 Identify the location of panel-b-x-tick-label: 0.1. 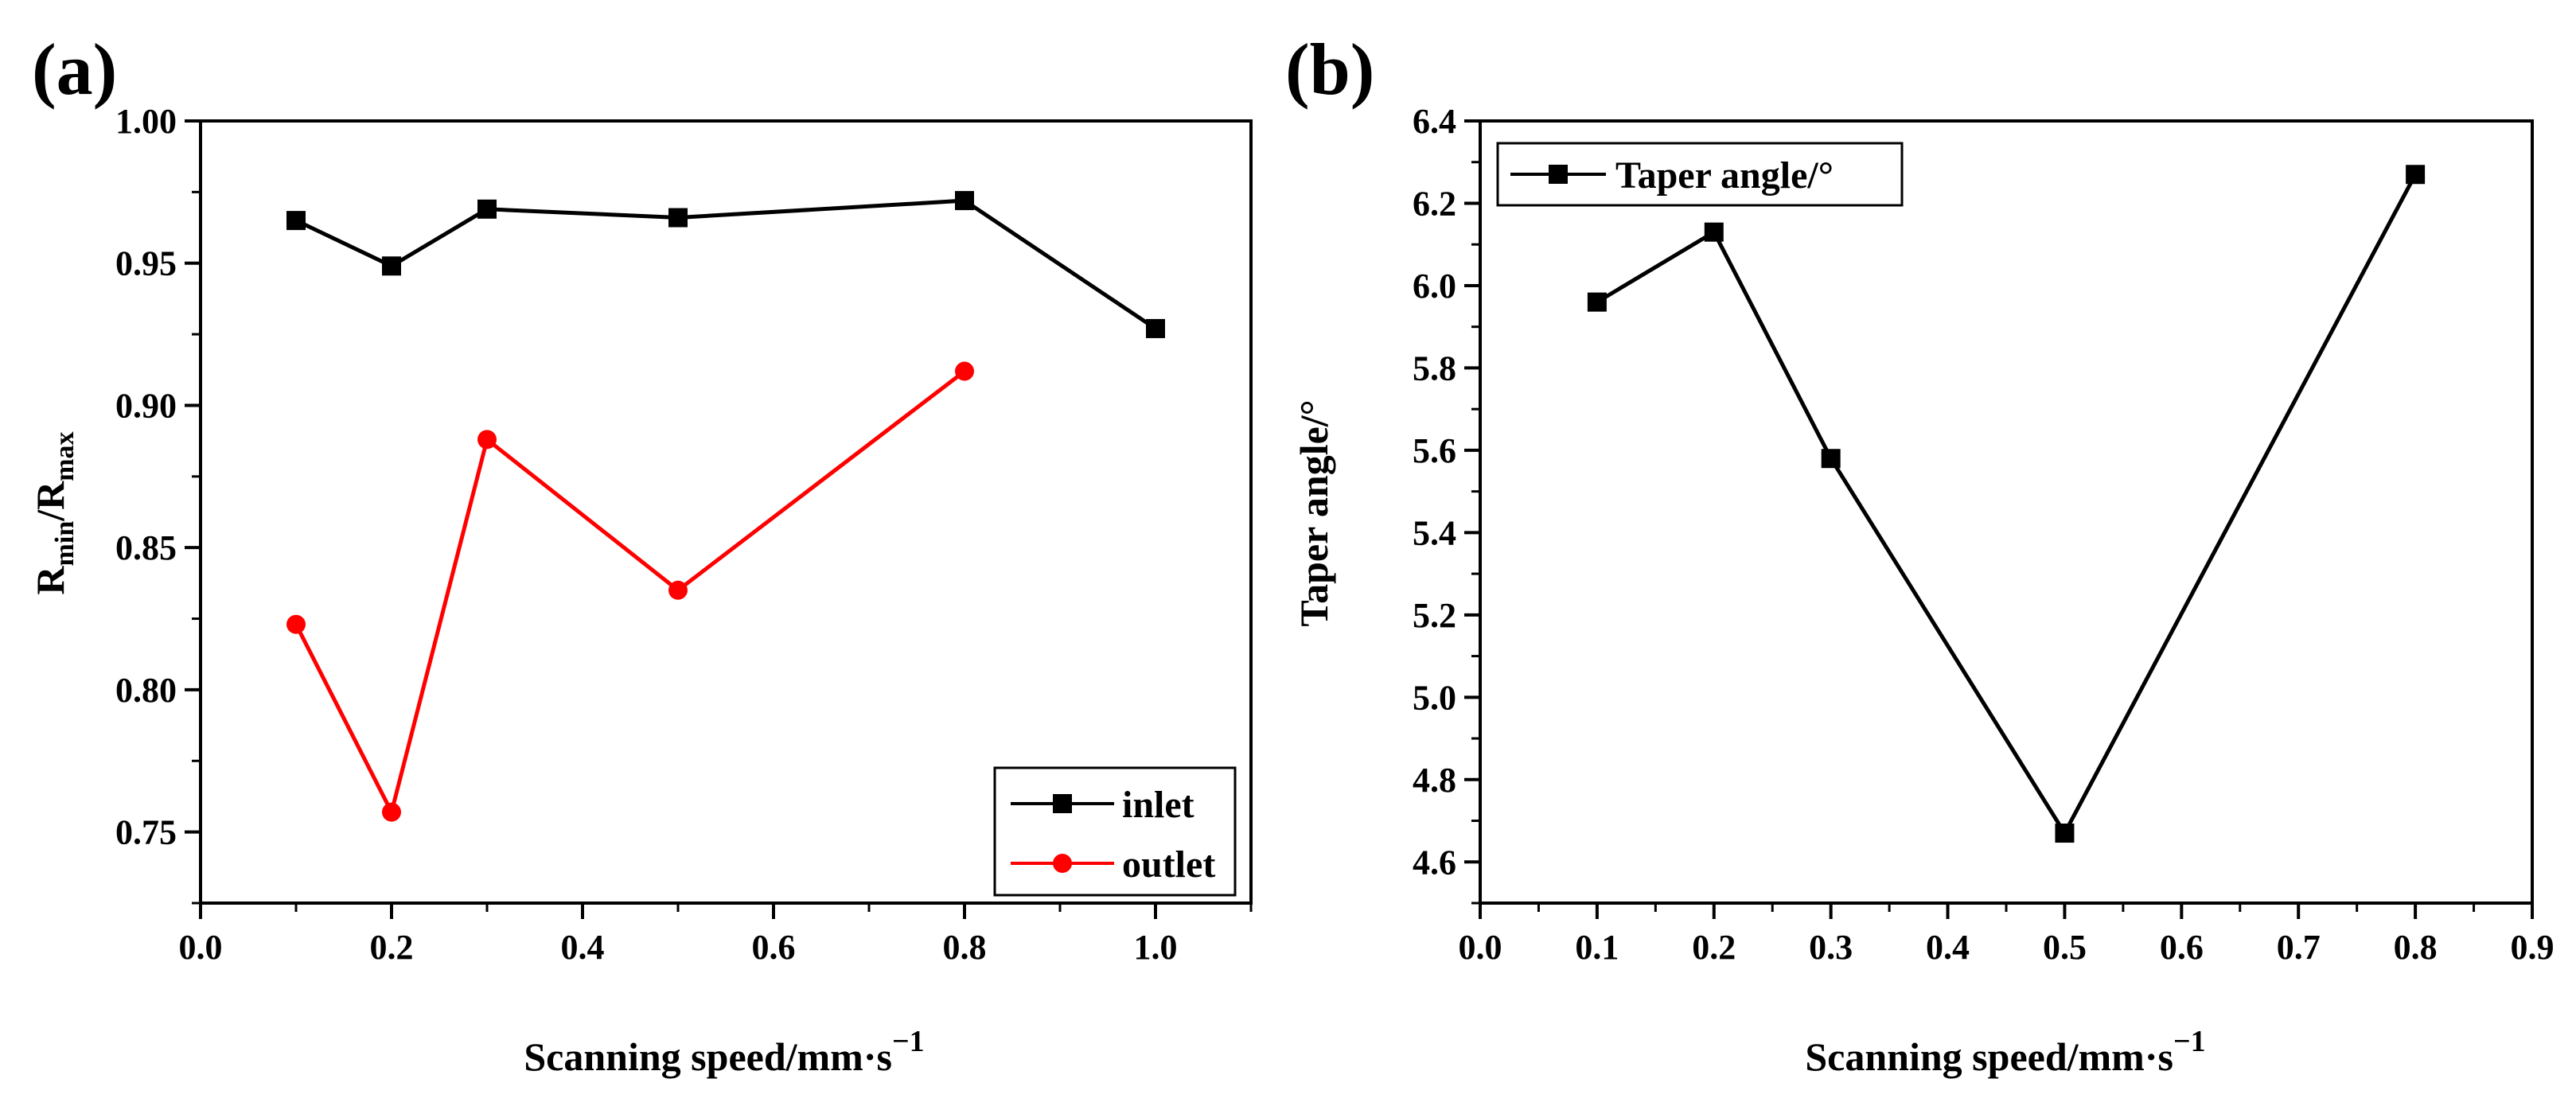
(1597, 948).